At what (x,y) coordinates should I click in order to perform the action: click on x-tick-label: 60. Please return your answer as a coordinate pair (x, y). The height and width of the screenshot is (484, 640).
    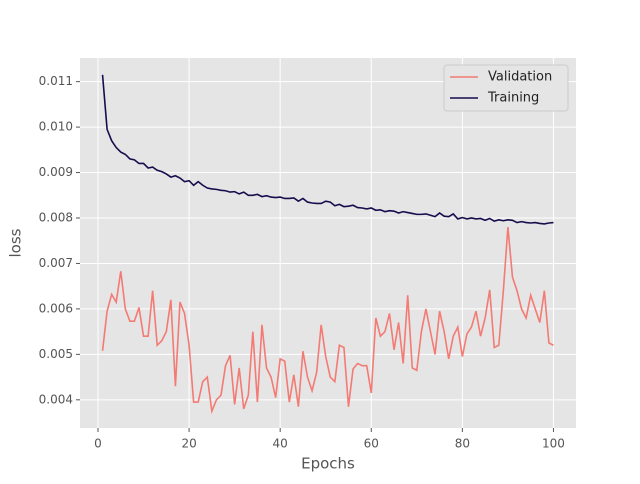
    Looking at the image, I should click on (371, 444).